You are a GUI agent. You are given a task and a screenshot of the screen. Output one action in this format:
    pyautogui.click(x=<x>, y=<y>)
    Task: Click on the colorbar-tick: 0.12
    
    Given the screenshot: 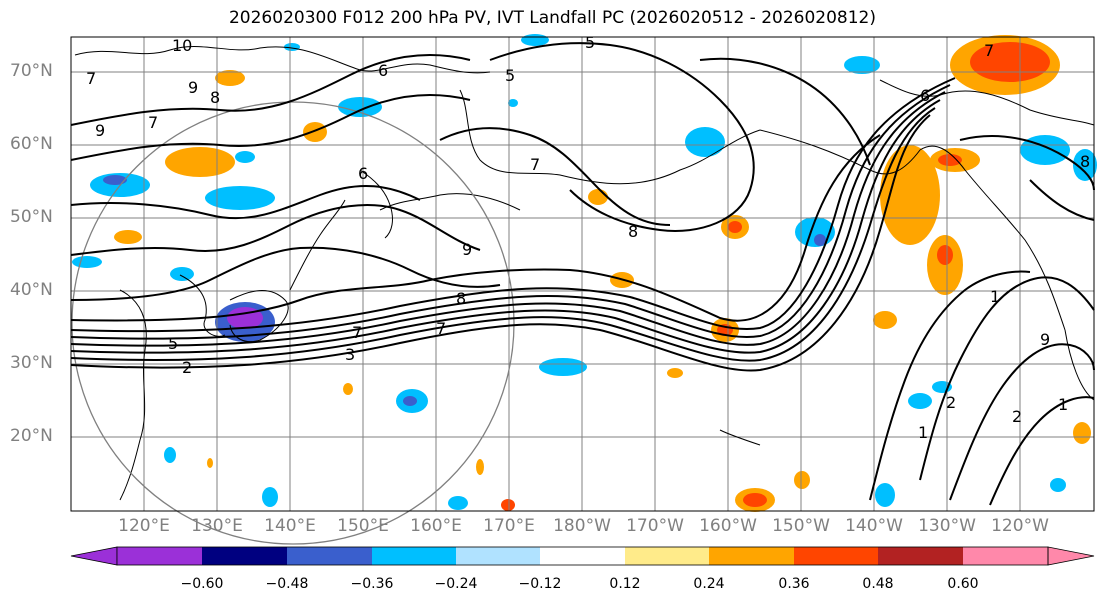 What is the action you would take?
    pyautogui.click(x=625, y=584)
    